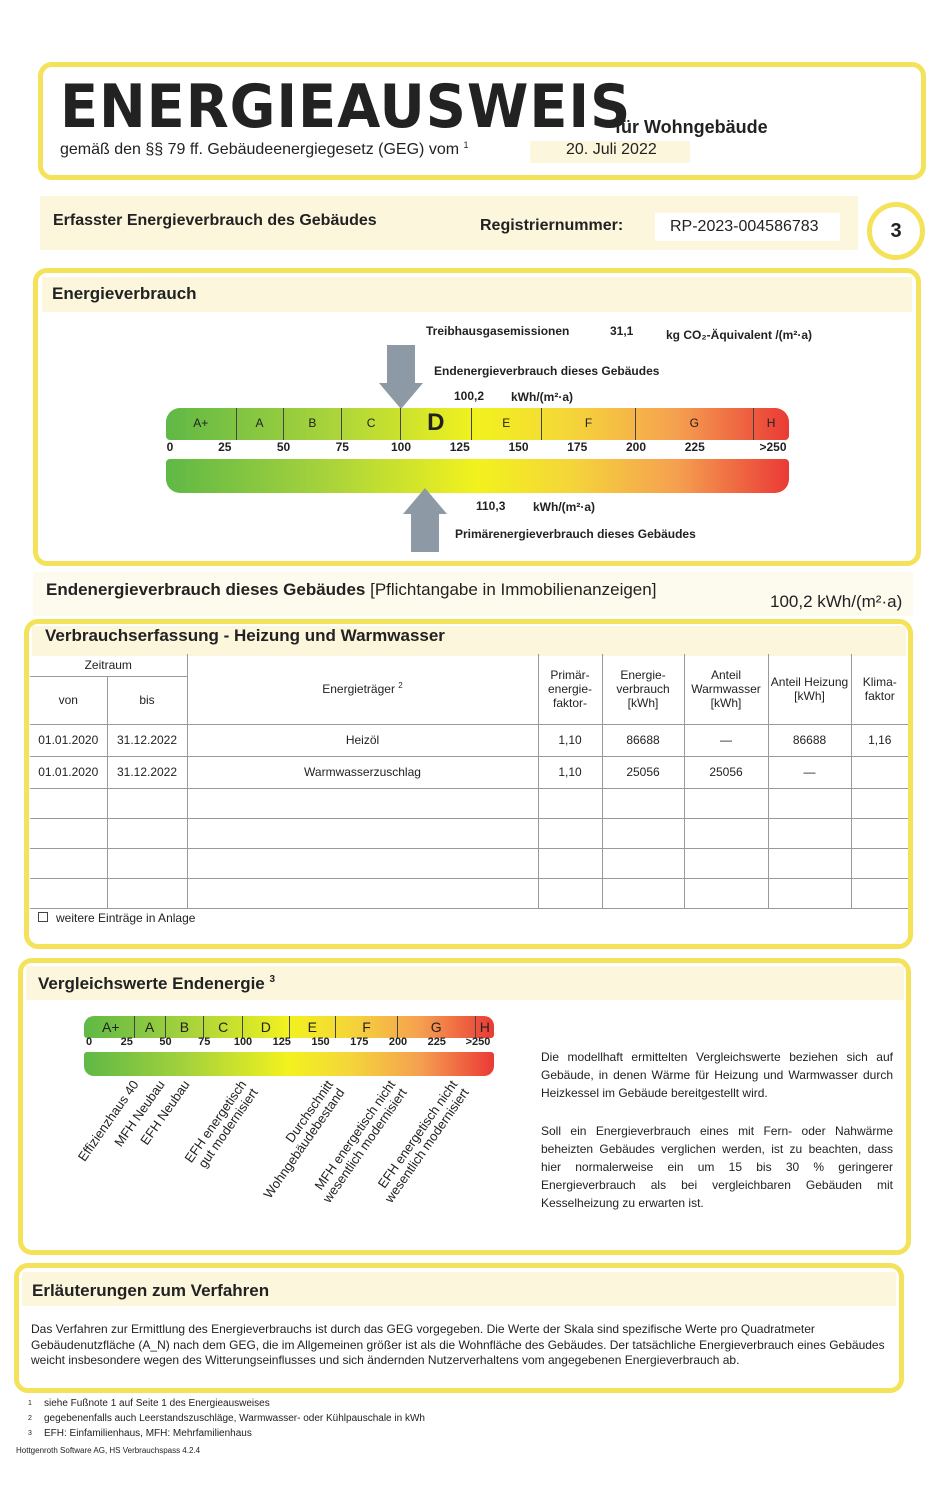  Describe the element at coordinates (43, 917) in the screenshot. I see `more-entries-checkbox` at that location.